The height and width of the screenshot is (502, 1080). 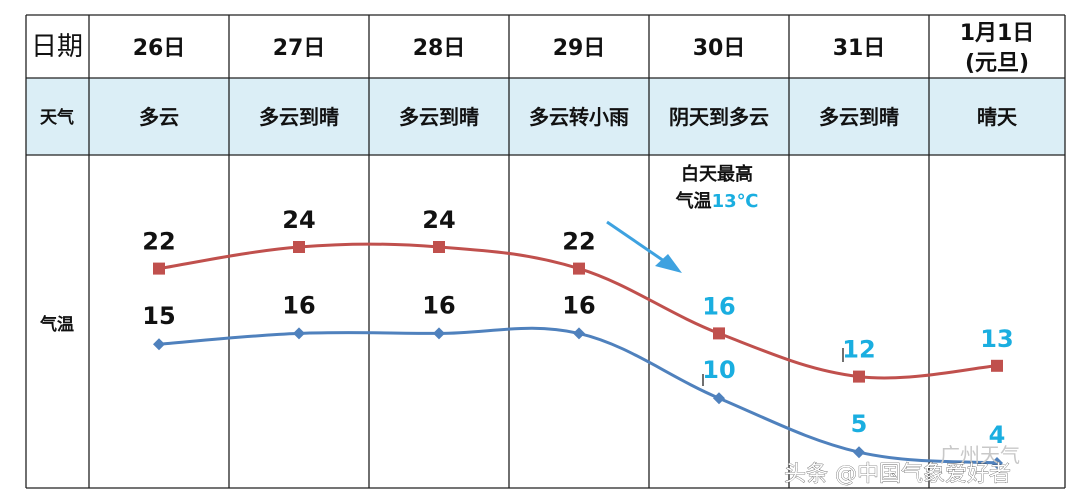 I want to click on faint-logo-text: 广州天气, so click(x=980, y=455).